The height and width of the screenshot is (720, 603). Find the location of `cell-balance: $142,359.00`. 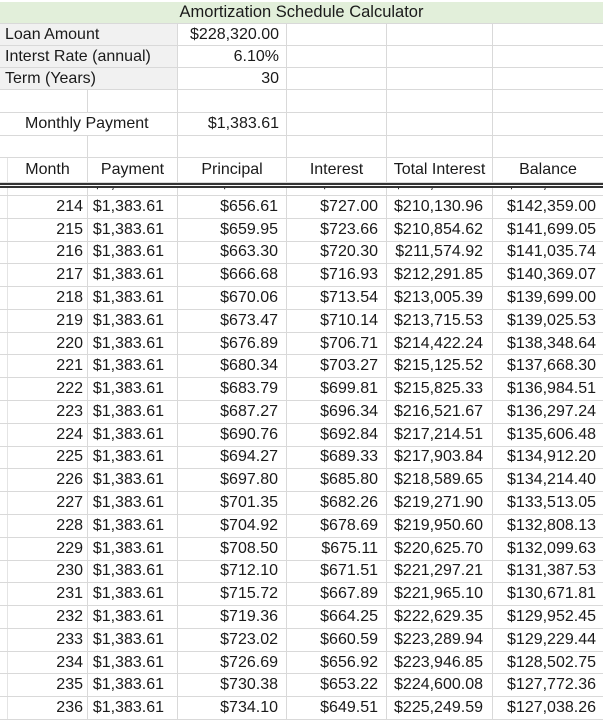

cell-balance: $142,359.00 is located at coordinates (551, 206).